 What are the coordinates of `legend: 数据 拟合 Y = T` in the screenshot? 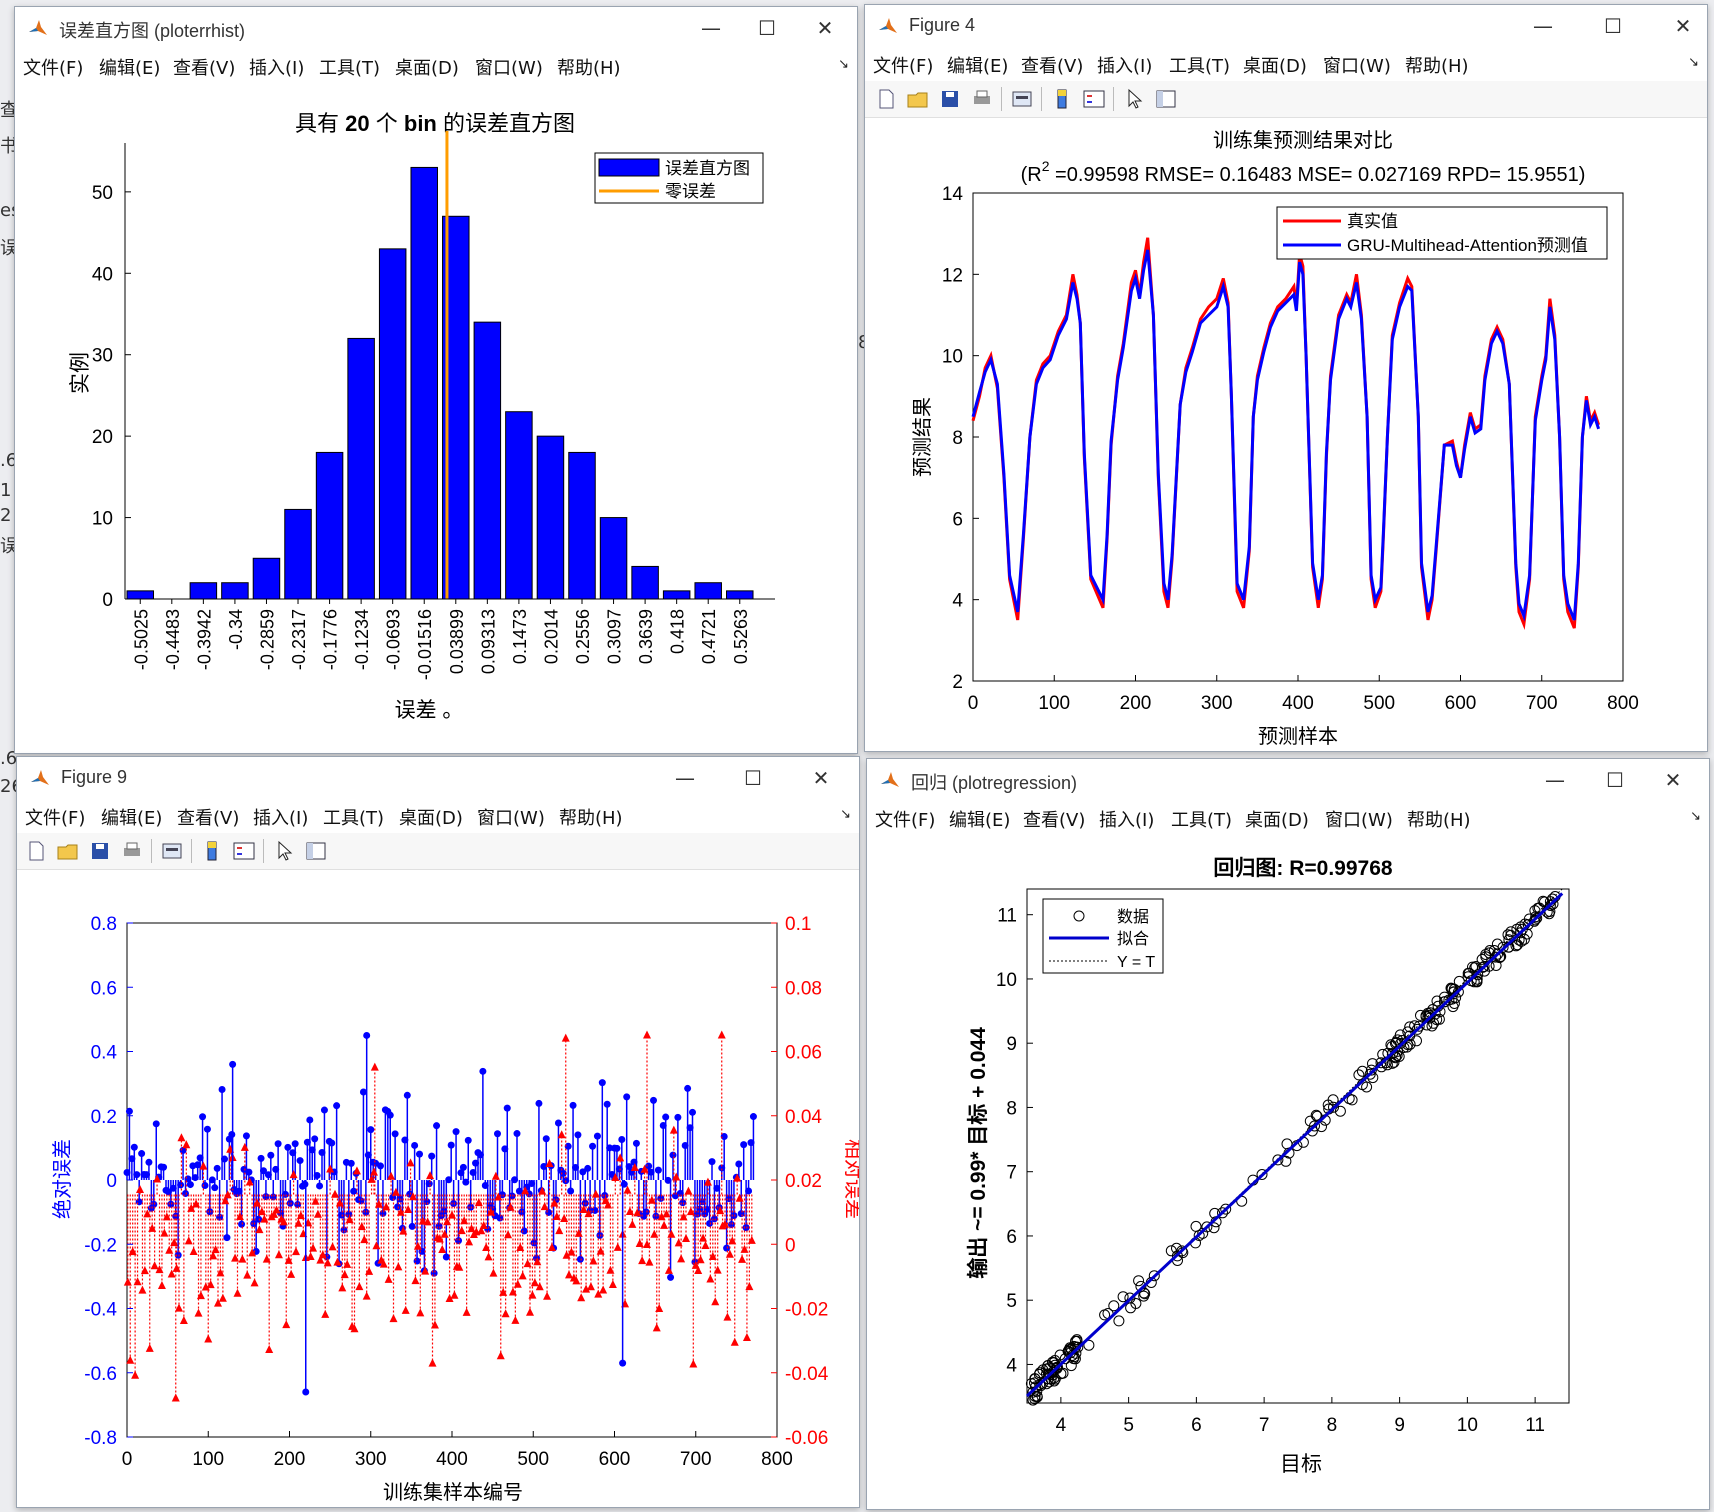 It's located at (1103, 936).